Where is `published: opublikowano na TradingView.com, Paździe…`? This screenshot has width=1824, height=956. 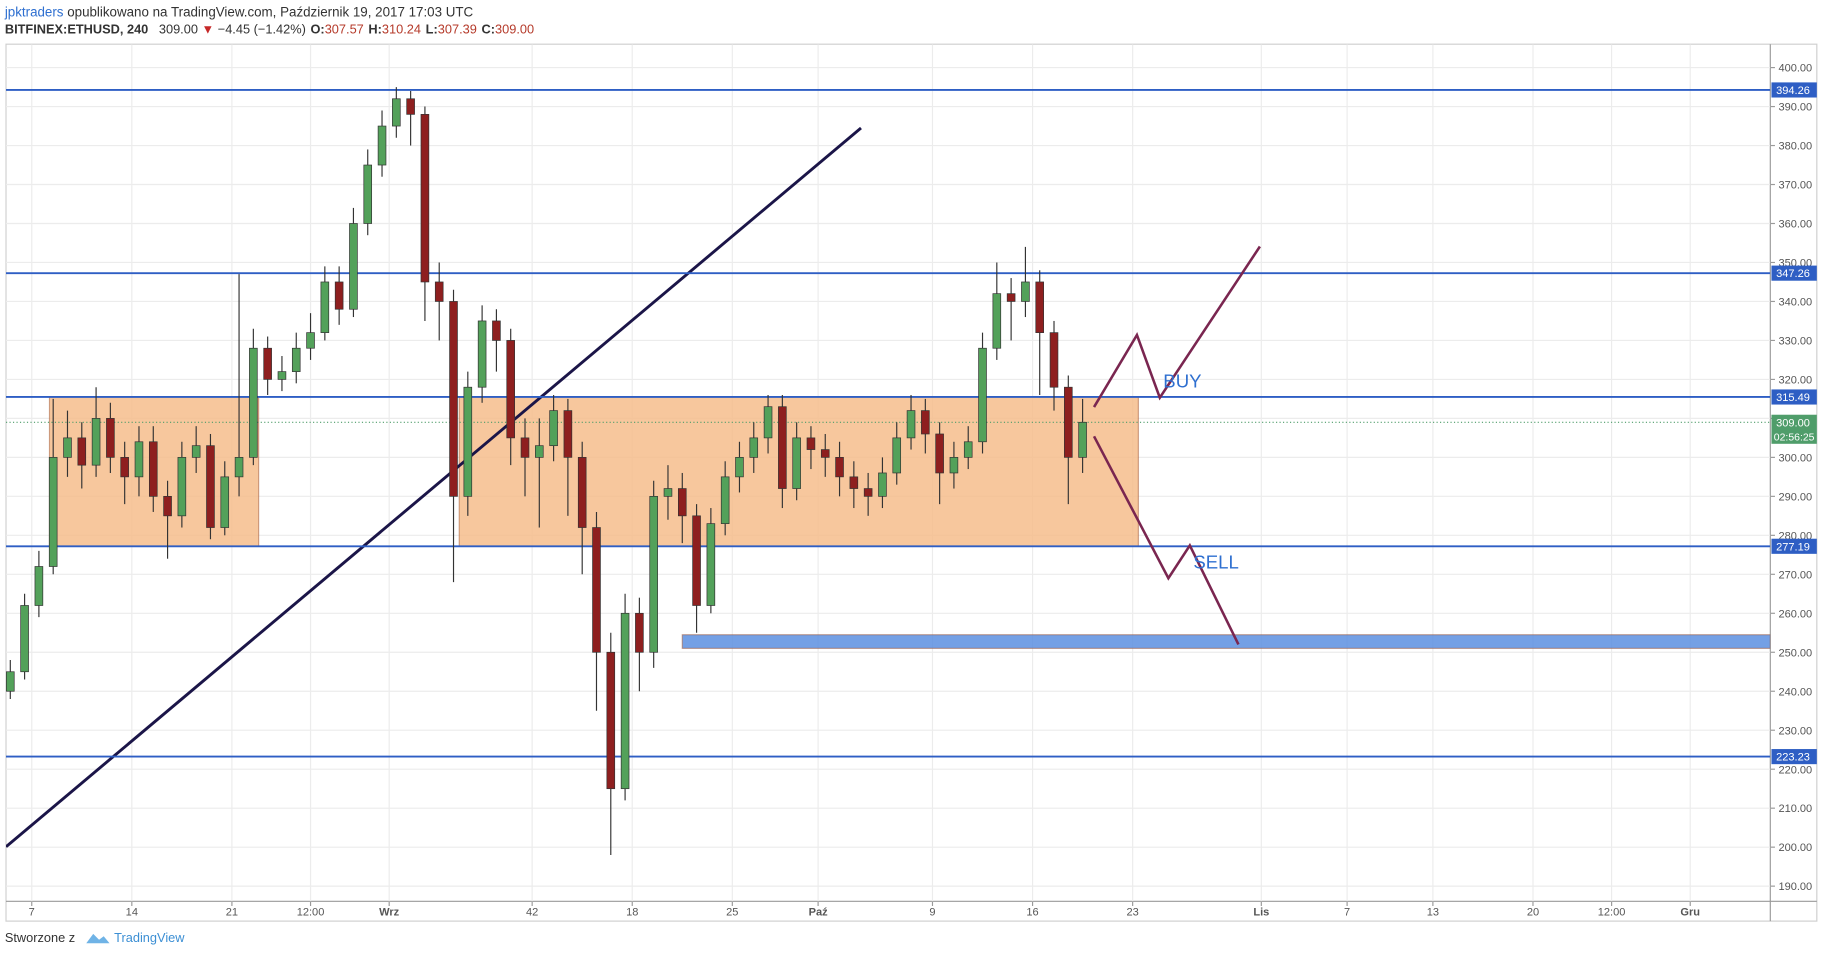
published: opublikowano na TradingView.com, Paździe… is located at coordinates (270, 11).